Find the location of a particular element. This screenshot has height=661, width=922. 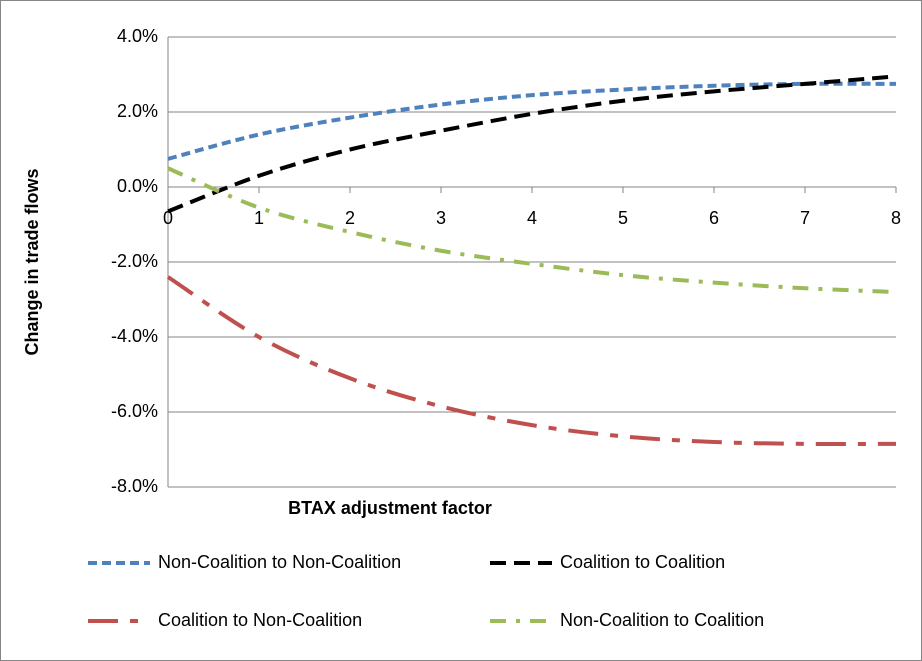

y-tick-label: -8.0% is located at coordinates (134, 486).